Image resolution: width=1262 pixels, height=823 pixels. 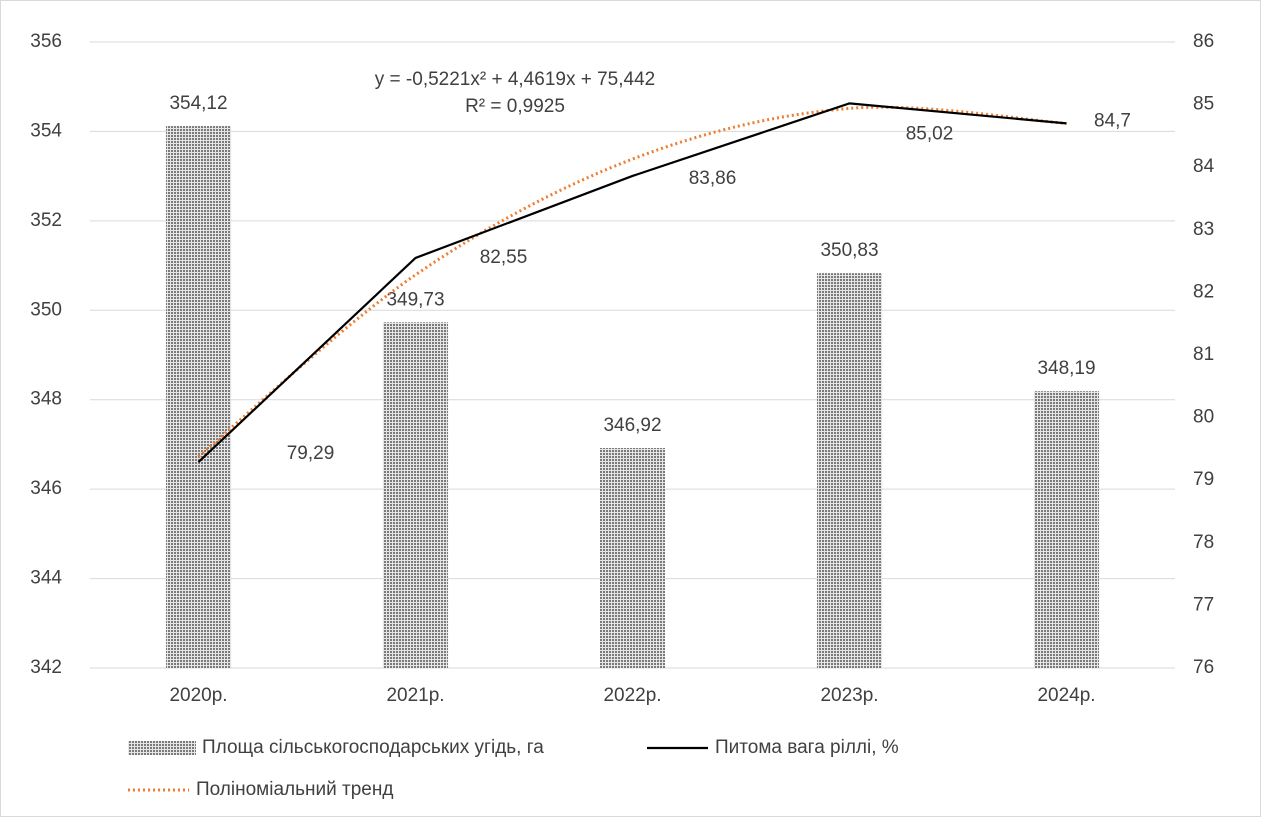 What do you see at coordinates (46, 130) in the screenshot?
I see `y-tick-label: 354` at bounding box center [46, 130].